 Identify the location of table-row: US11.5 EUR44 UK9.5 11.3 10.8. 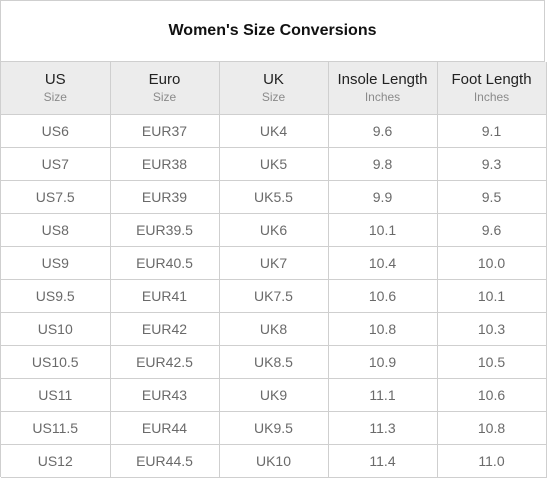
(274, 428).